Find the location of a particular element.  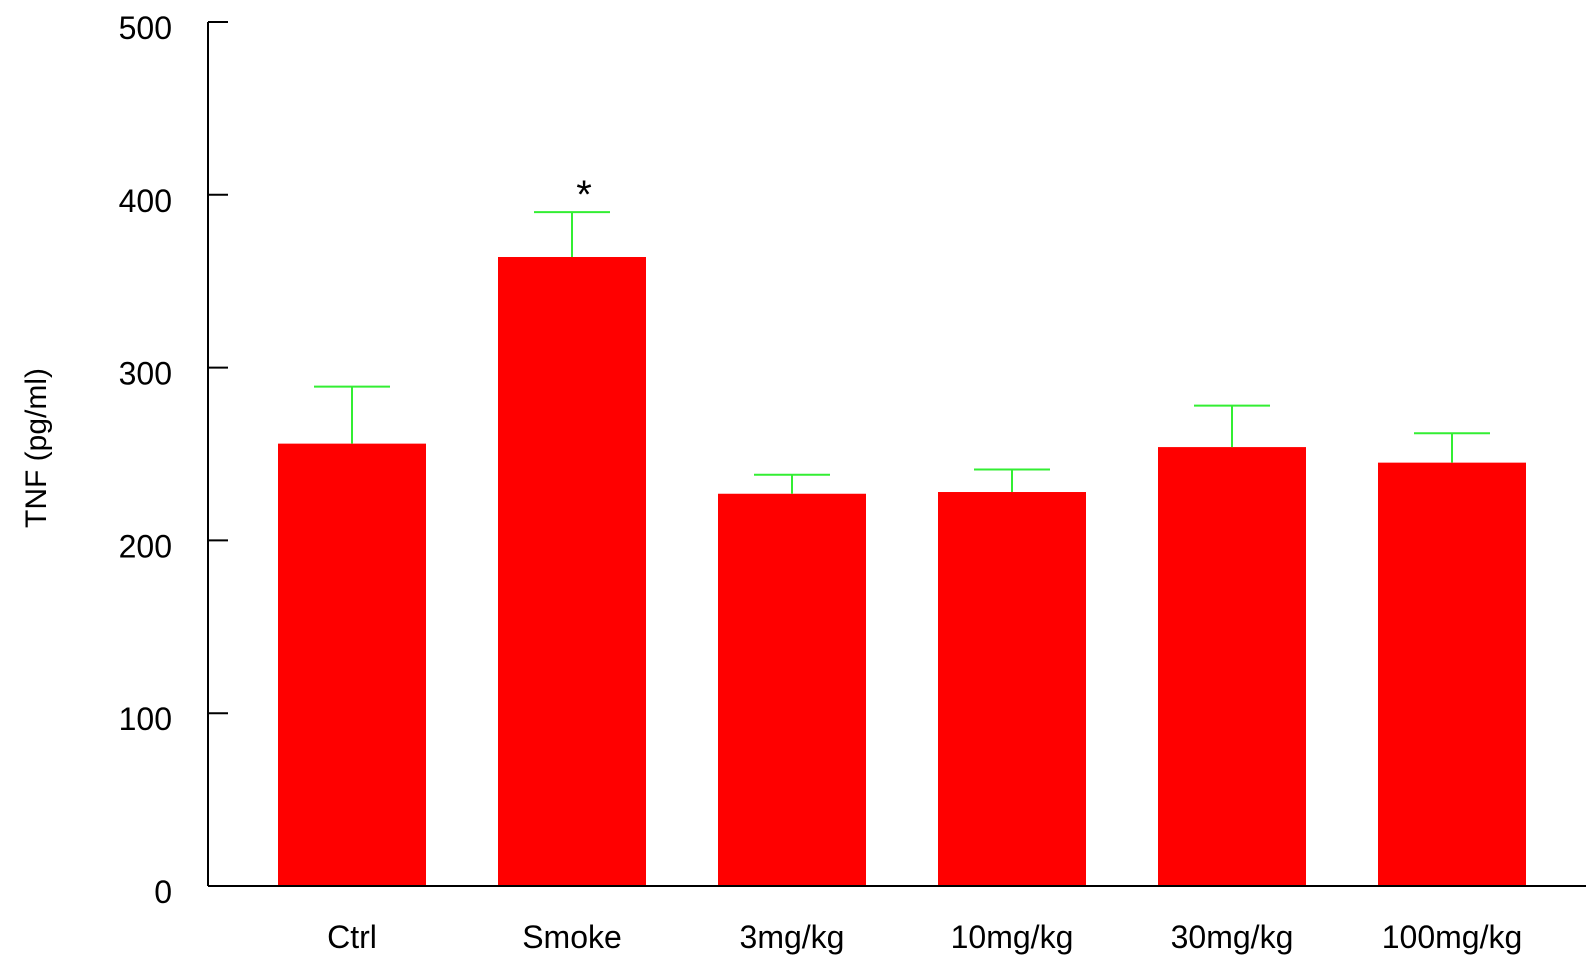

x-tick-label: 3mg/kg is located at coordinates (792, 937).